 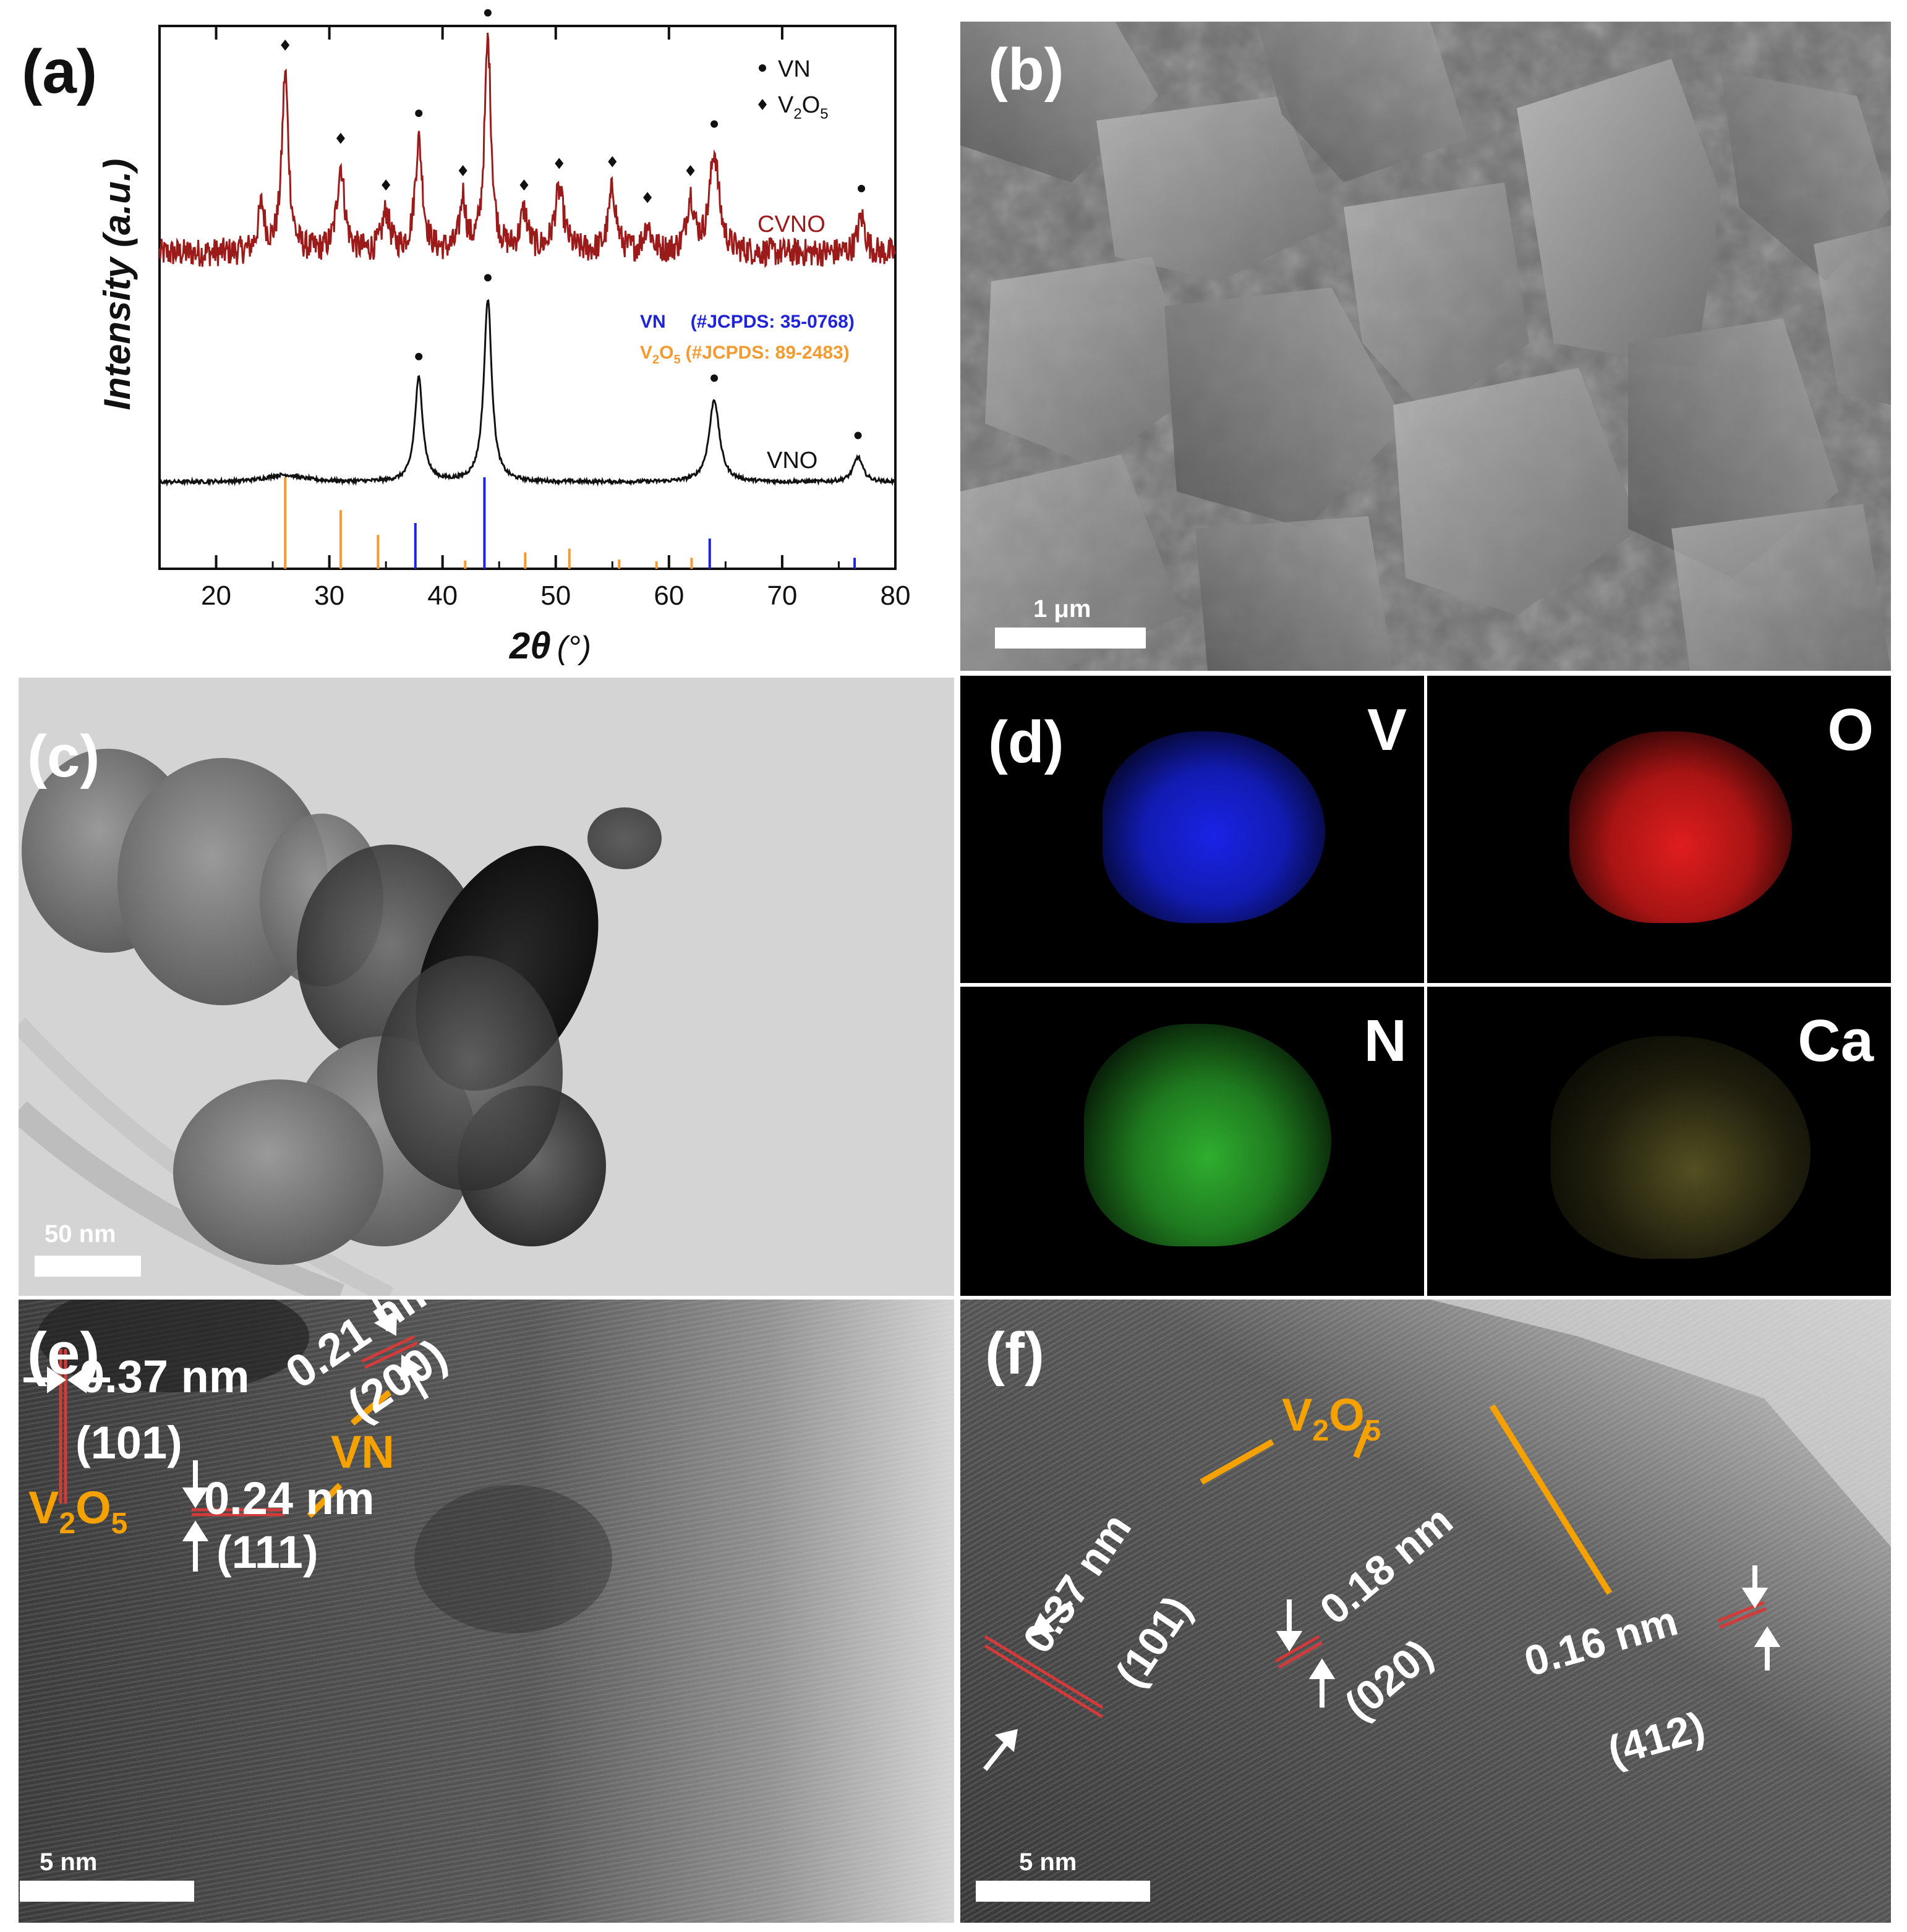 What do you see at coordinates (1387, 730) in the screenshot?
I see `eds-label-v: V` at bounding box center [1387, 730].